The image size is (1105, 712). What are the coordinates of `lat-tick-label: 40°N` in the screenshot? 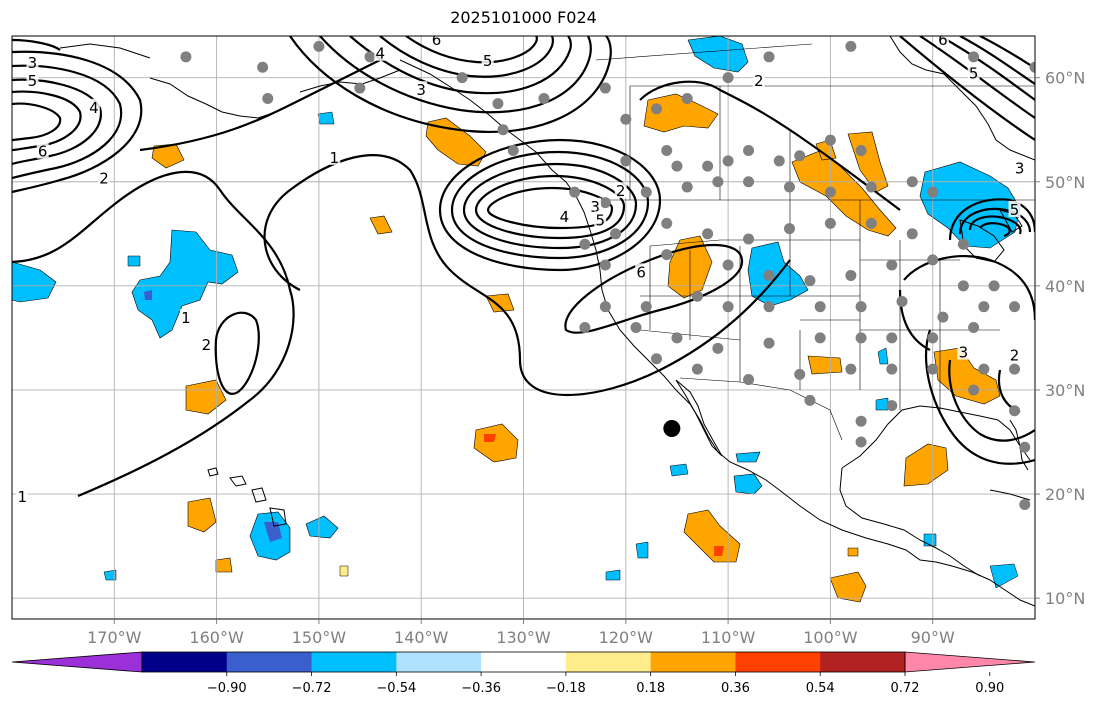 It's located at (1065, 286).